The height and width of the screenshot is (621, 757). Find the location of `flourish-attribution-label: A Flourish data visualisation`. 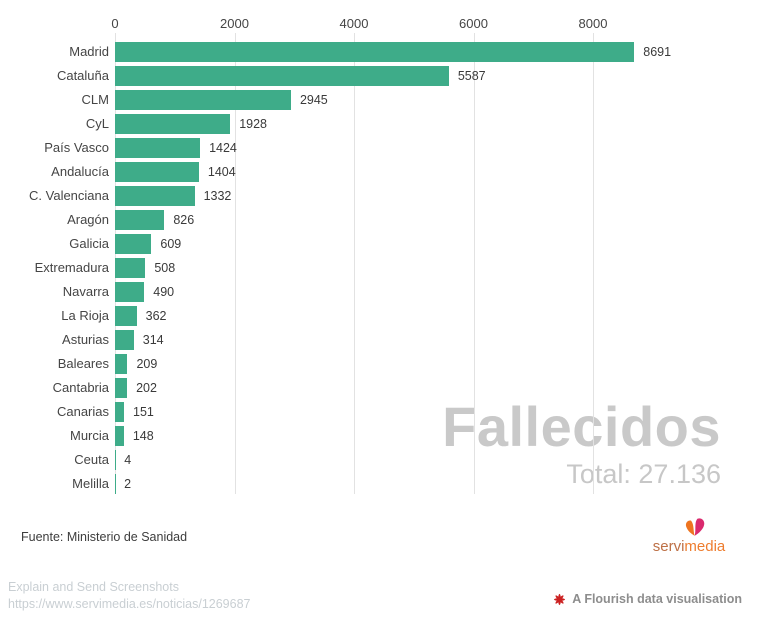

flourish-attribution-label: A Flourish data visualisation is located at coordinates (657, 599).